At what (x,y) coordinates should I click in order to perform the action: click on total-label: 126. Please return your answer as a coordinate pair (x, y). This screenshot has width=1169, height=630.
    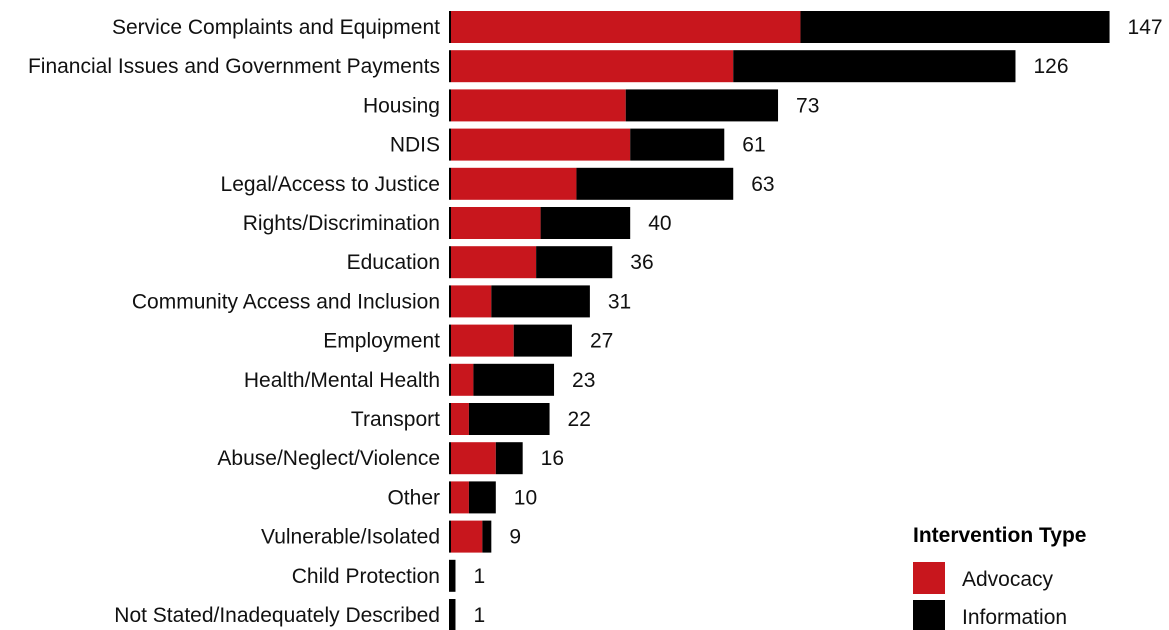
    Looking at the image, I should click on (1050, 66).